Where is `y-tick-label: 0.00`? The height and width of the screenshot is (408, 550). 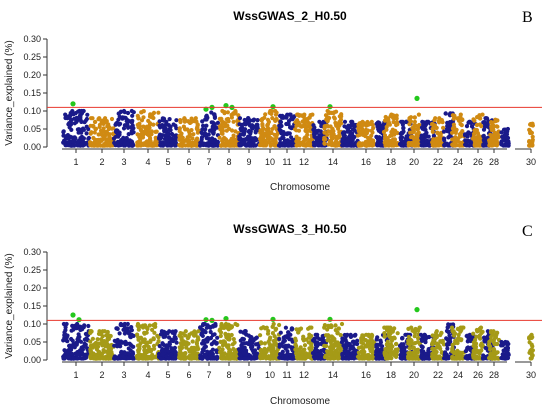
y-tick-label: 0.00 is located at coordinates (32, 360).